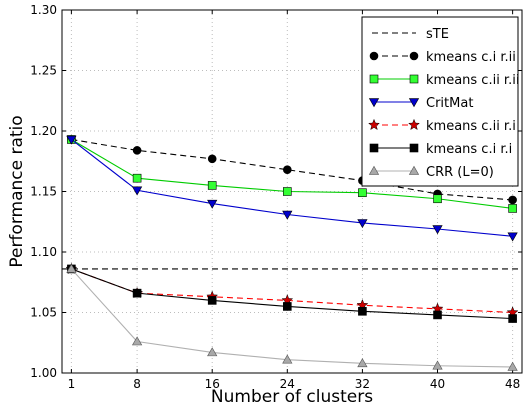 Image resolution: width=530 pixels, height=411 pixels. Describe the element at coordinates (362, 384) in the screenshot. I see `x-tick-label: 32` at that location.